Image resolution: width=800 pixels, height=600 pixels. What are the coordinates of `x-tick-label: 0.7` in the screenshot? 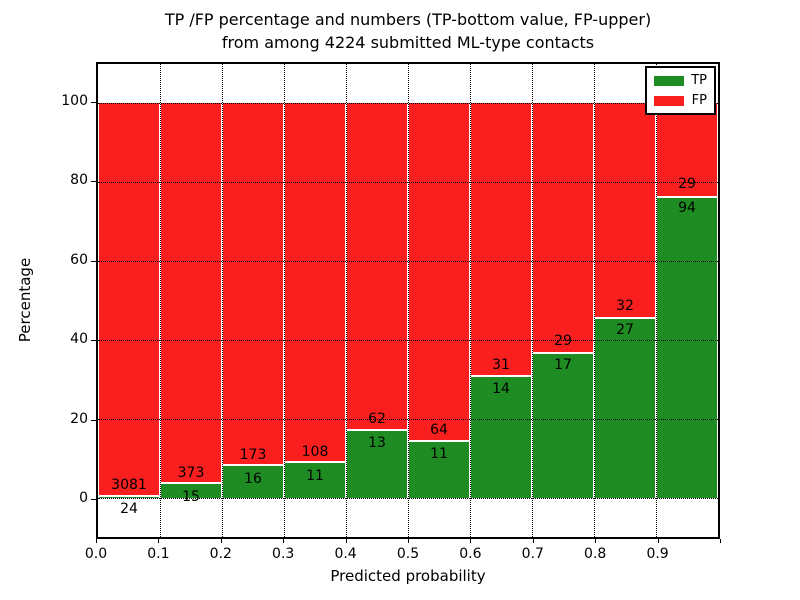 It's located at (532, 554).